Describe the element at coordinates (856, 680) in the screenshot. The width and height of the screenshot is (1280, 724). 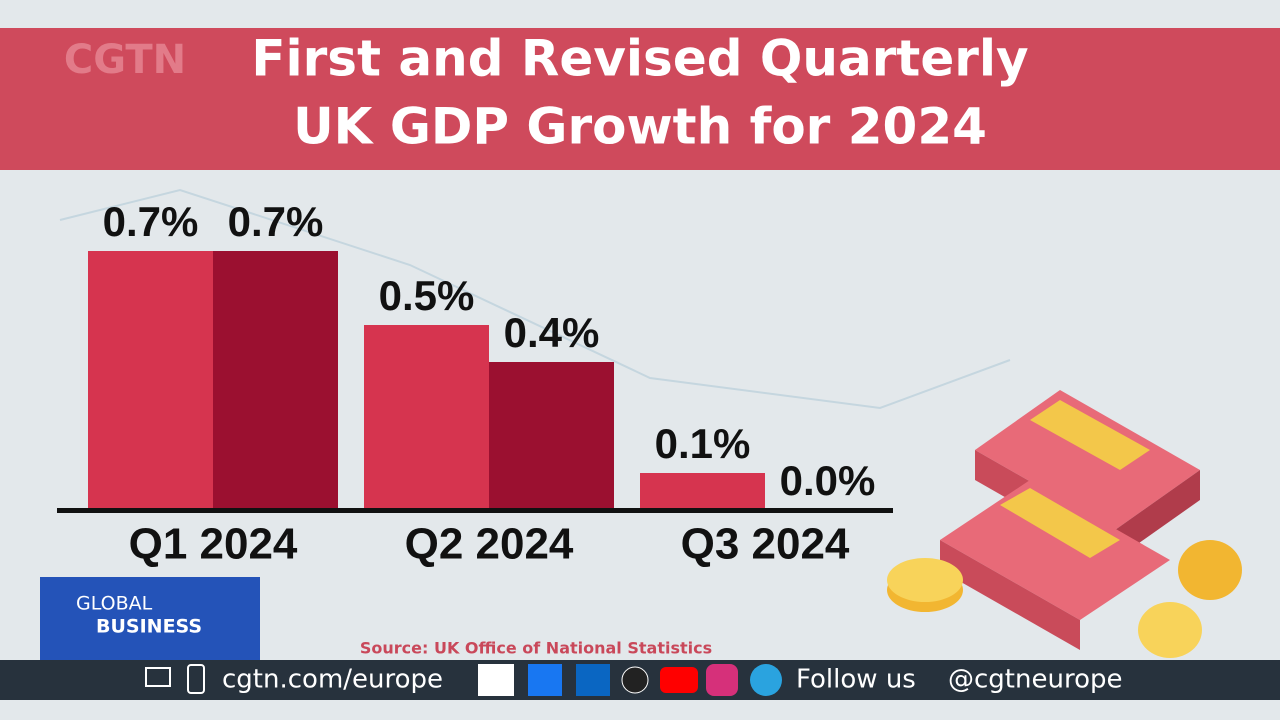
I see `follow-label: Follow us` at that location.